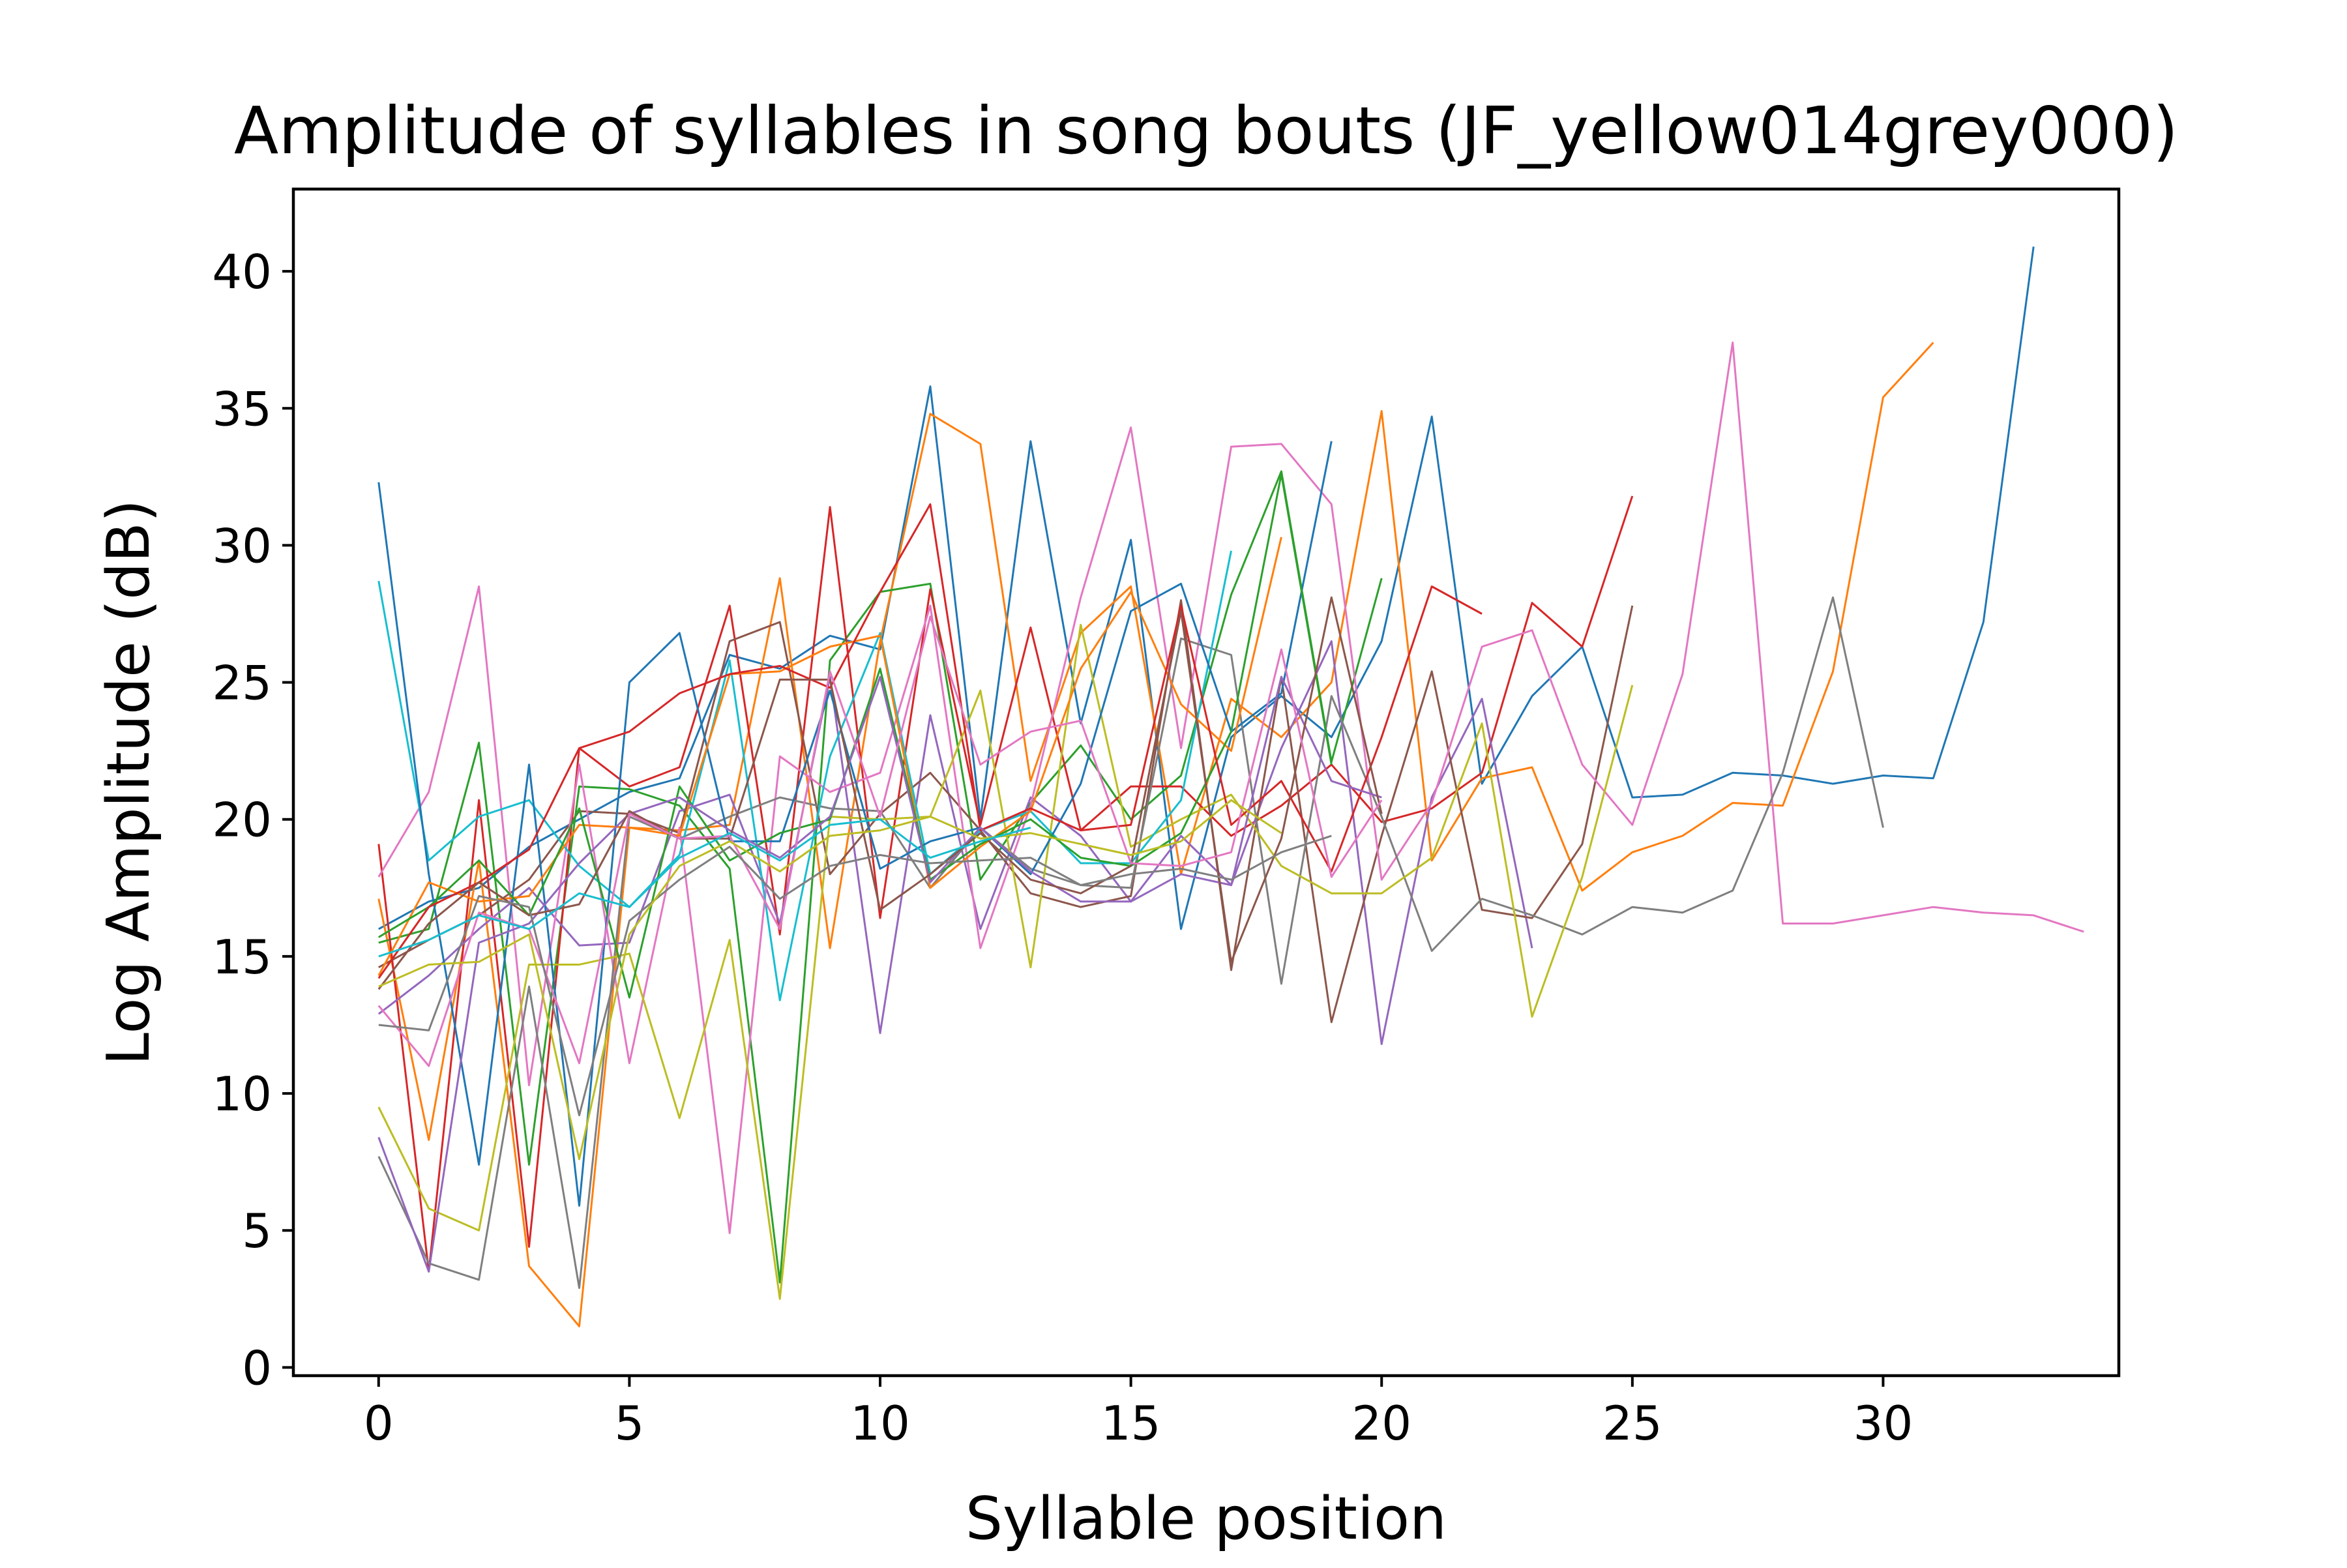 Image resolution: width=2347 pixels, height=1568 pixels. What do you see at coordinates (242, 271) in the screenshot?
I see `y-tick-label: 40` at bounding box center [242, 271].